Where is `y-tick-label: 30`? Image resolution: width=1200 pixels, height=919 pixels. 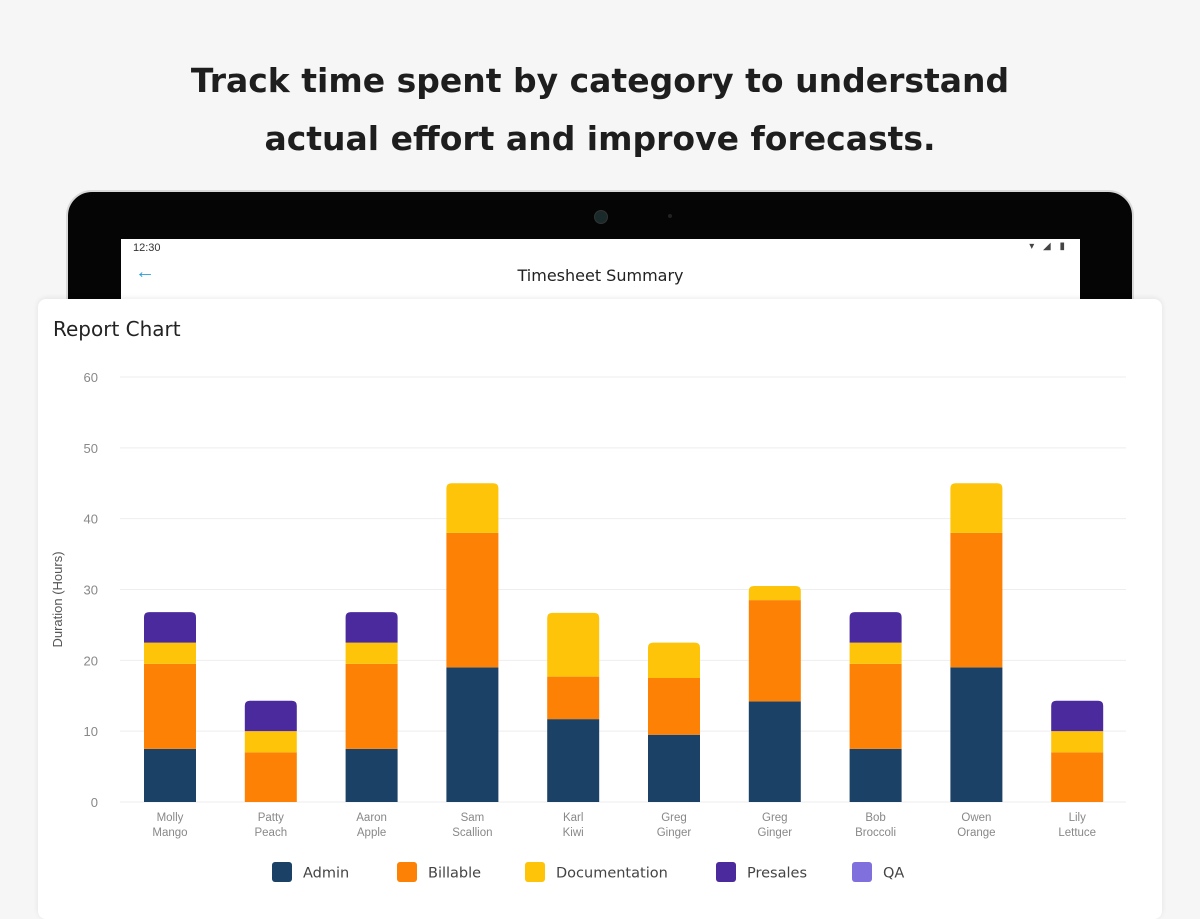
y-tick-label: 30 is located at coordinates (91, 590).